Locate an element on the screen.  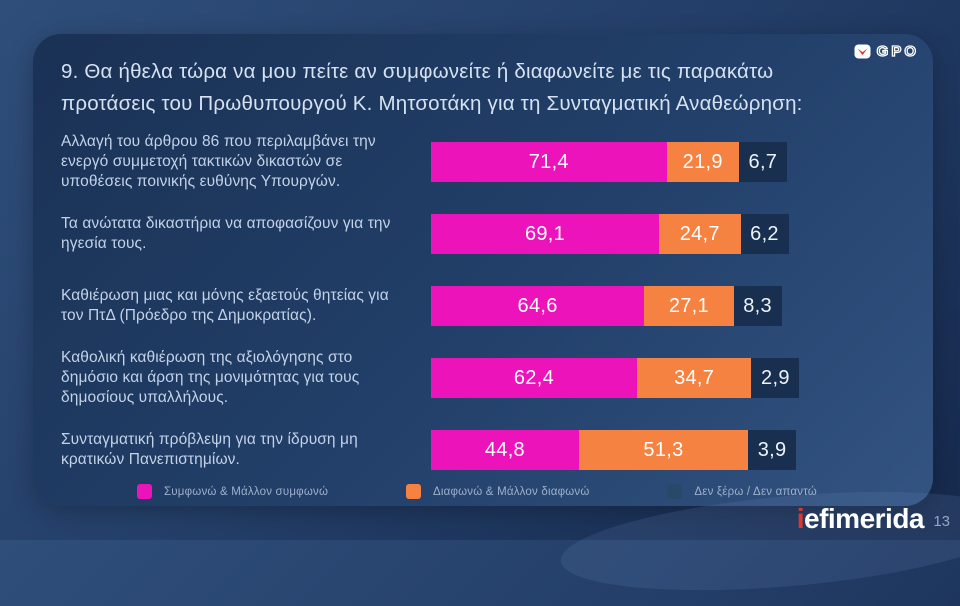
bar-segment-disagree: 51,3 is located at coordinates (663, 450).